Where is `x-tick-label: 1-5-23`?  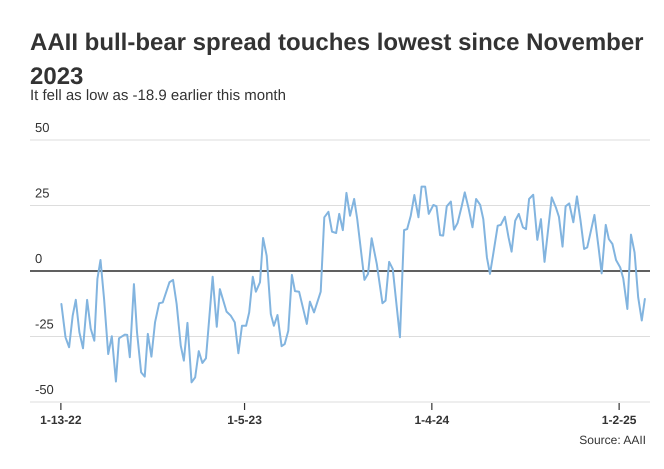 x-tick-label: 1-5-23 is located at coordinates (244, 420).